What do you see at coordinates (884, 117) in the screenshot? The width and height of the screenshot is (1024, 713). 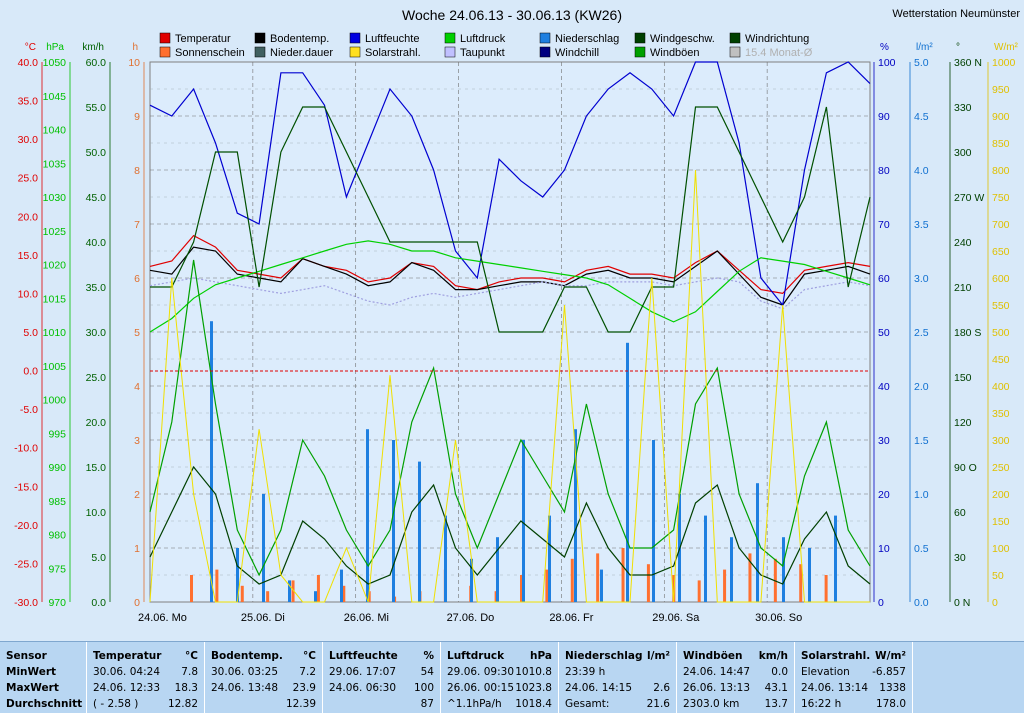 I see `y-tick-label: 90` at bounding box center [884, 117].